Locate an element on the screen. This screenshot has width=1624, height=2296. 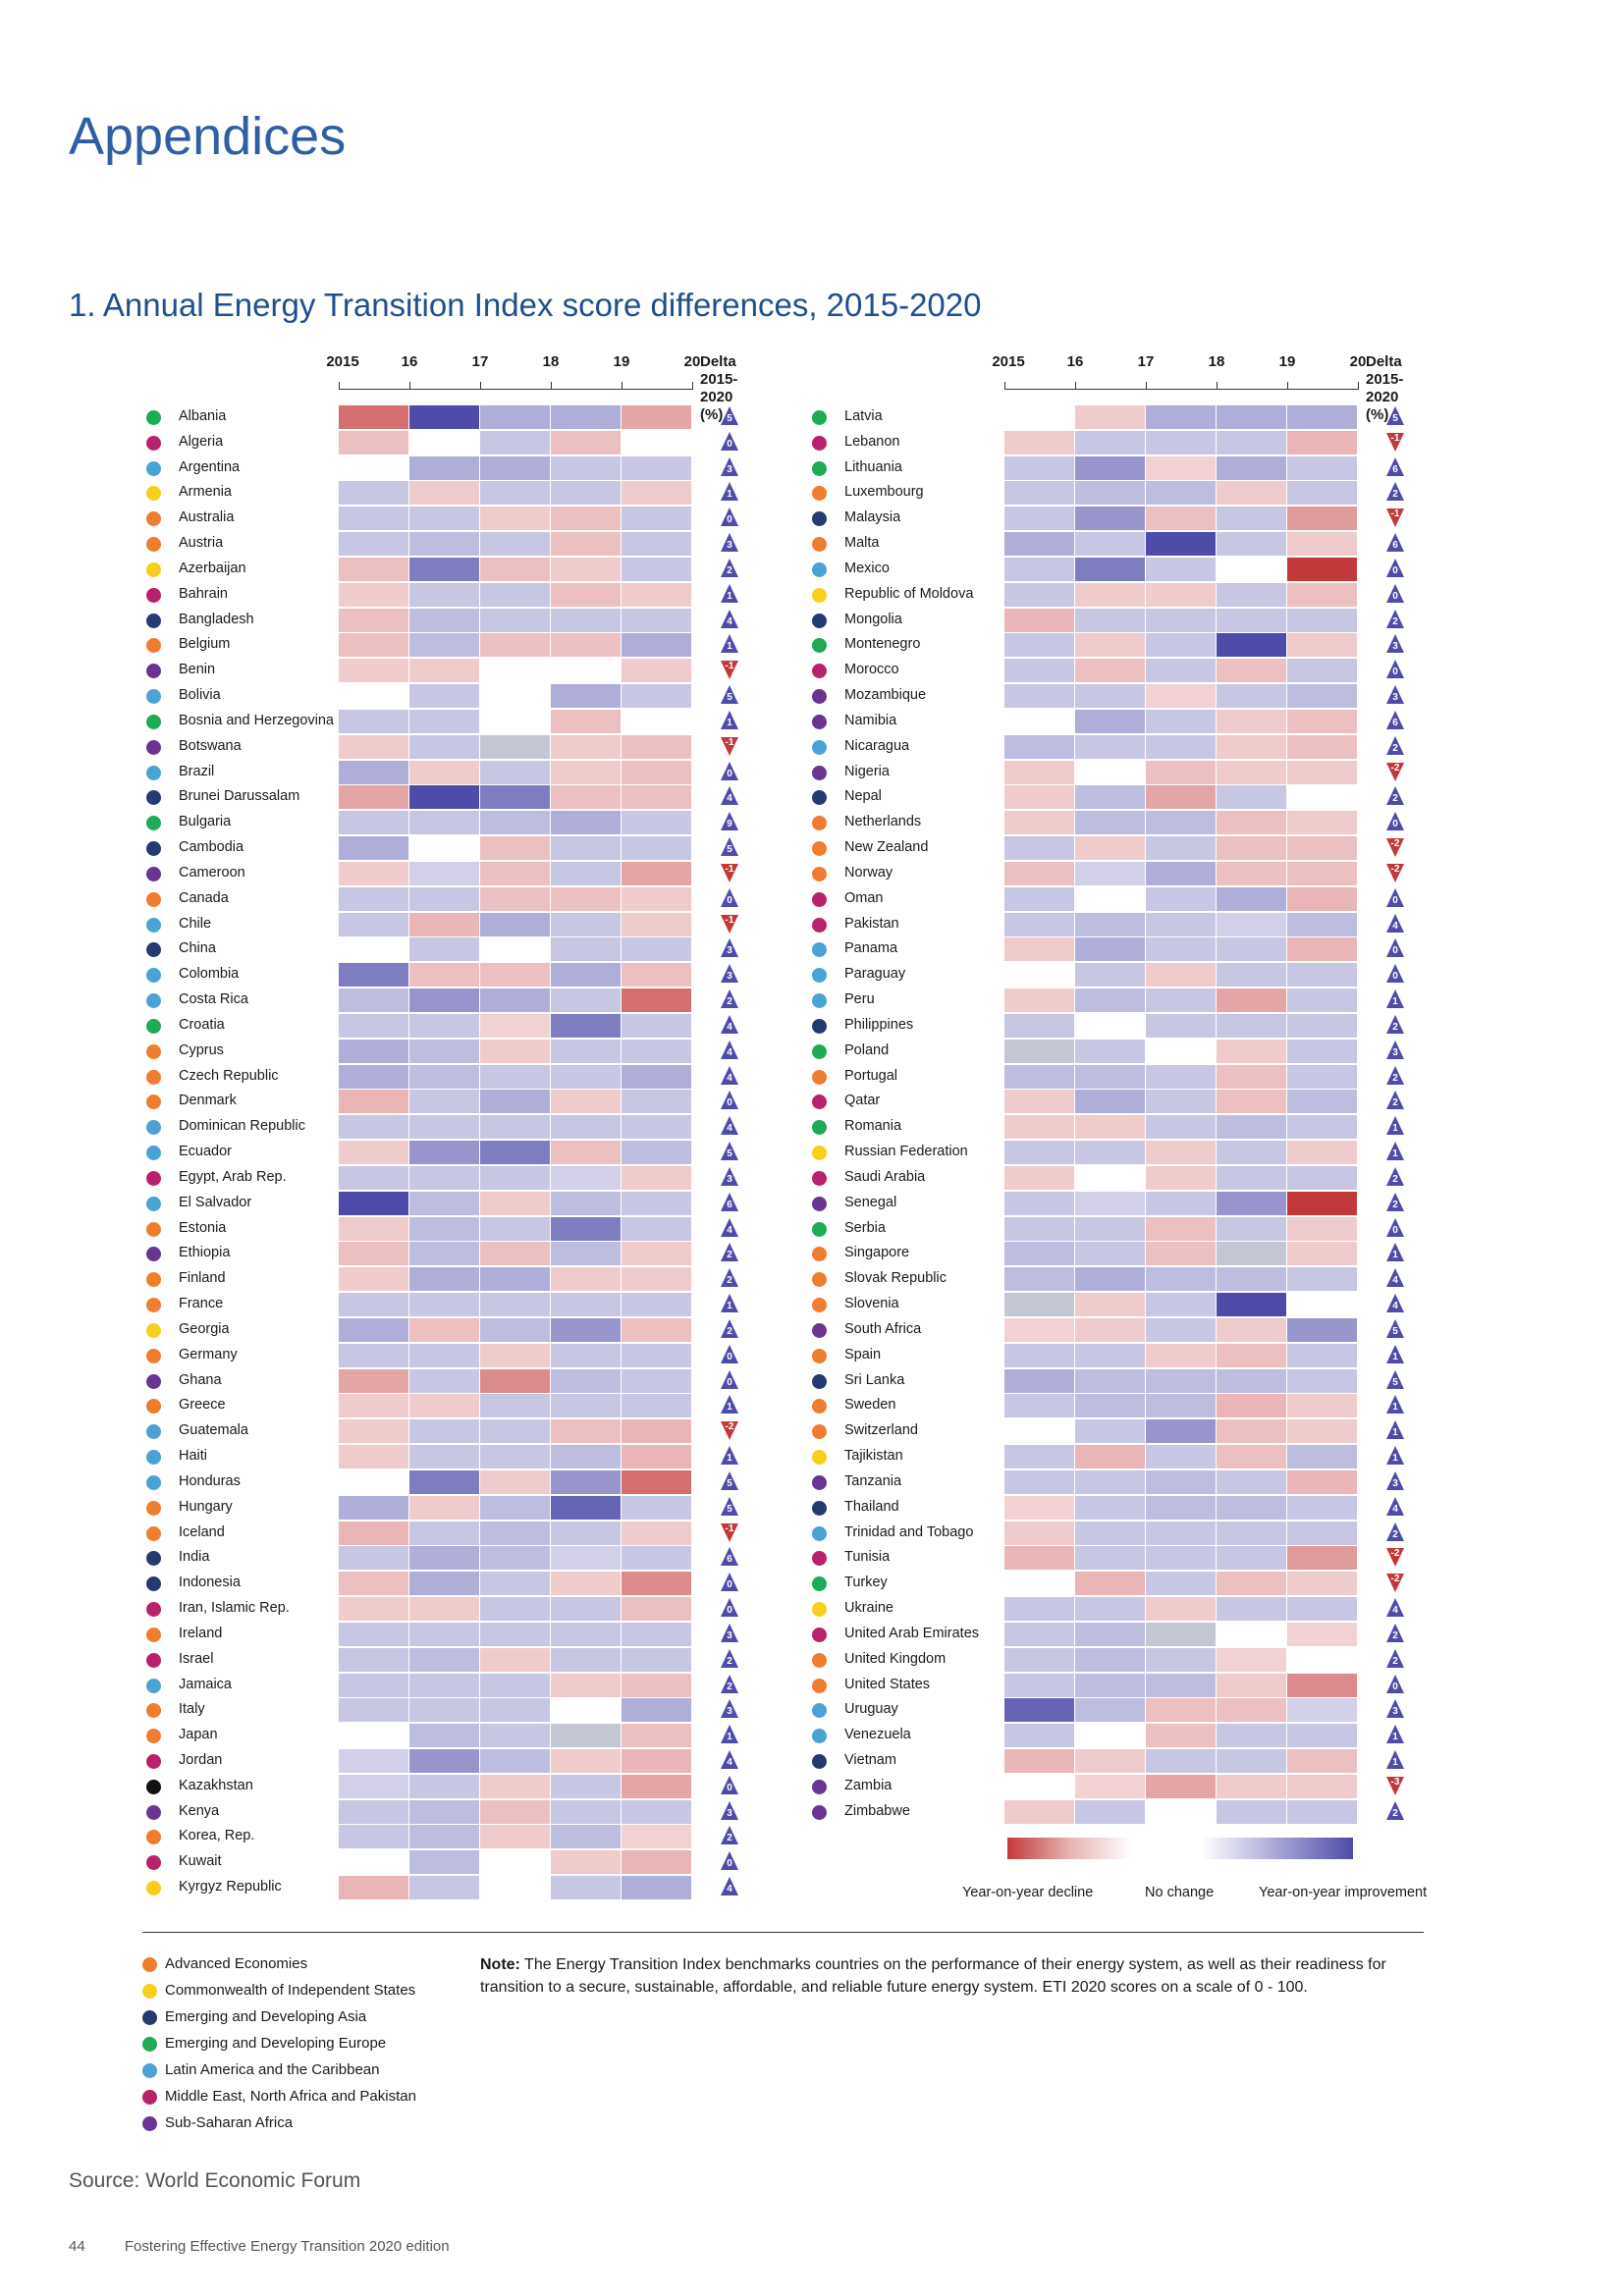
country-row: Norway -2 is located at coordinates (1112, 873).